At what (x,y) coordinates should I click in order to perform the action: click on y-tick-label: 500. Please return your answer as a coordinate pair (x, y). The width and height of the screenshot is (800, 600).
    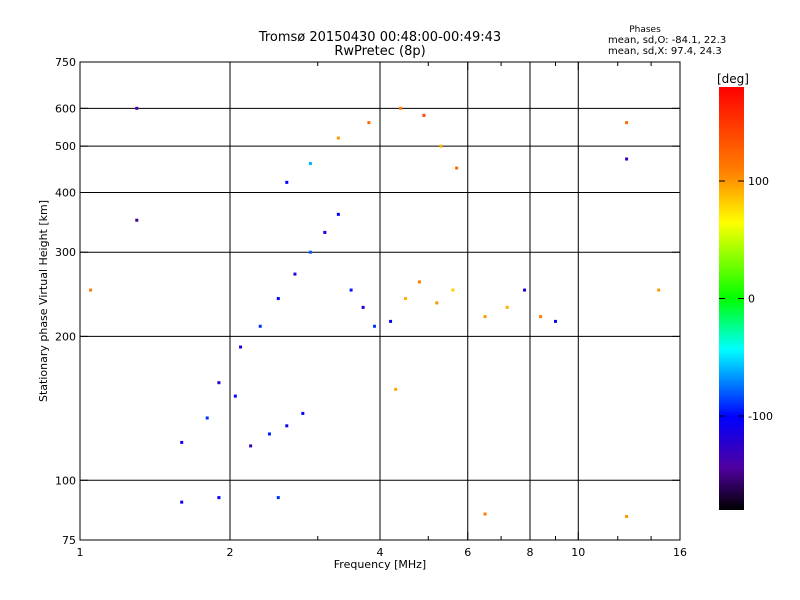
    Looking at the image, I should click on (65, 146).